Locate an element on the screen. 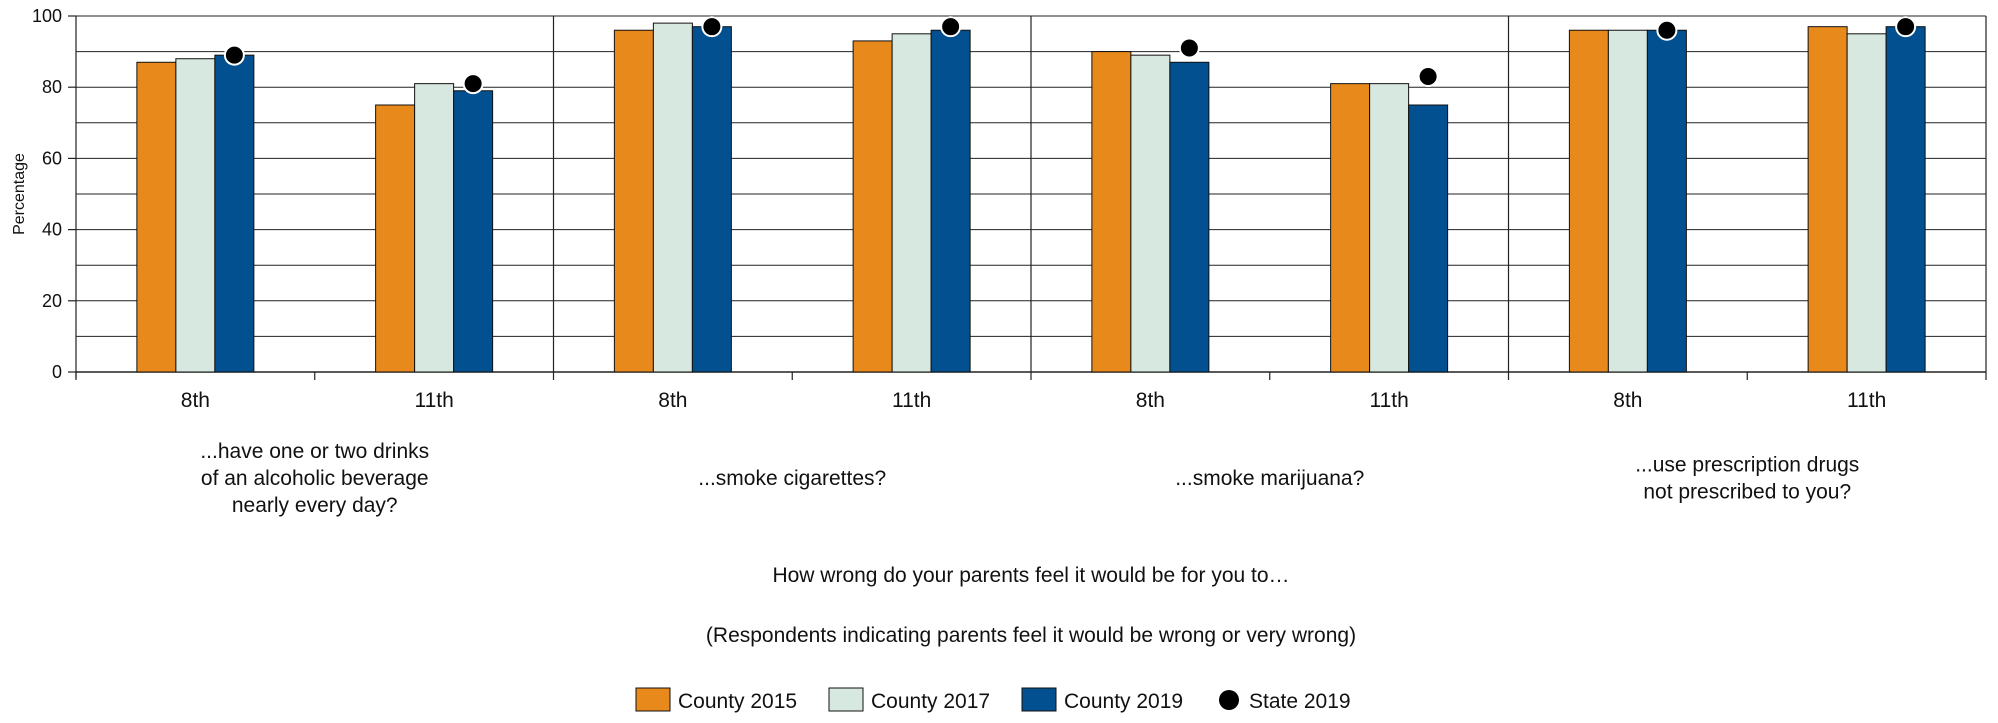  y-axis-label: Percentage is located at coordinates (19, 194).